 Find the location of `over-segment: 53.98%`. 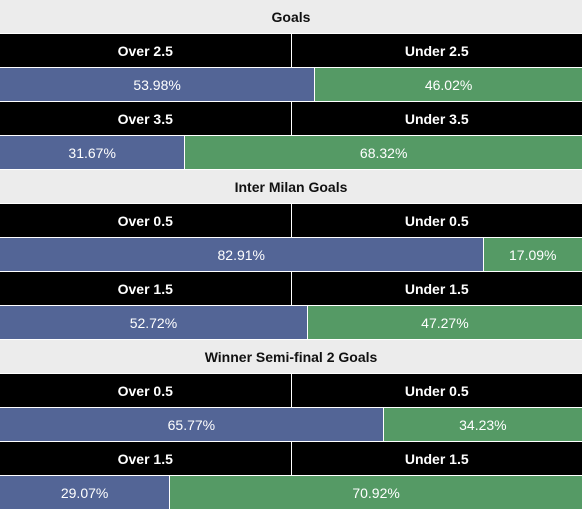

over-segment: 53.98% is located at coordinates (157, 84).